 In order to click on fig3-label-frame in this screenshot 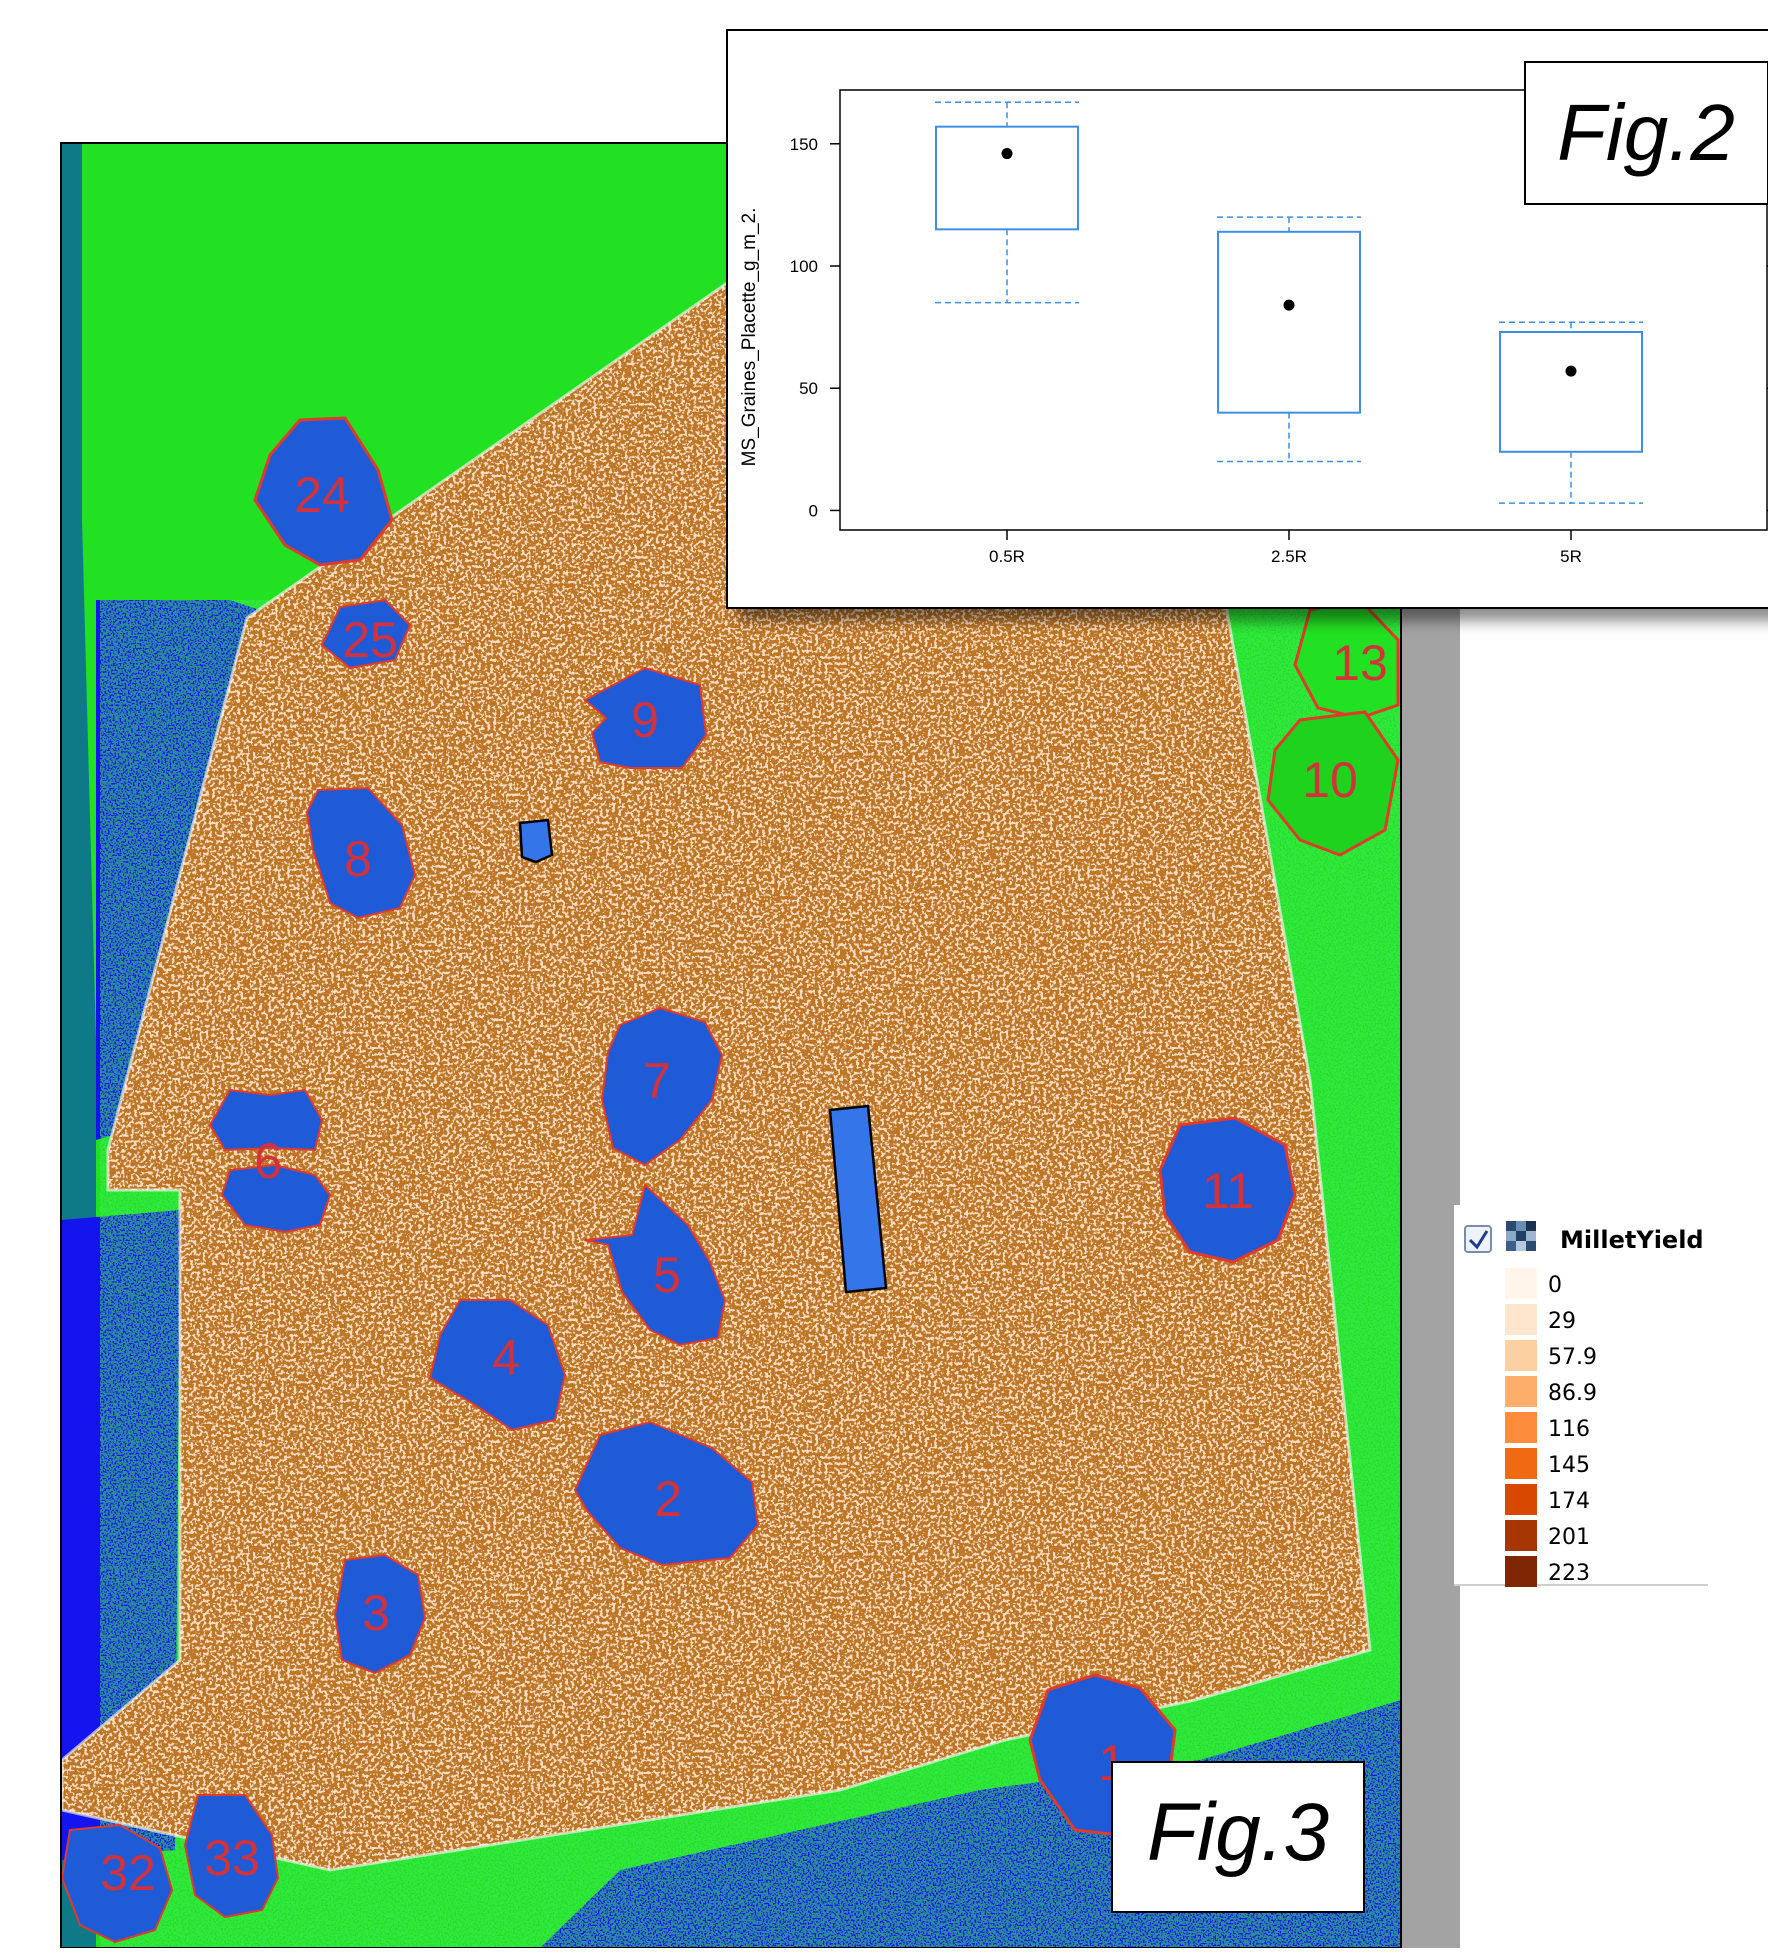, I will do `click(1238, 1837)`.